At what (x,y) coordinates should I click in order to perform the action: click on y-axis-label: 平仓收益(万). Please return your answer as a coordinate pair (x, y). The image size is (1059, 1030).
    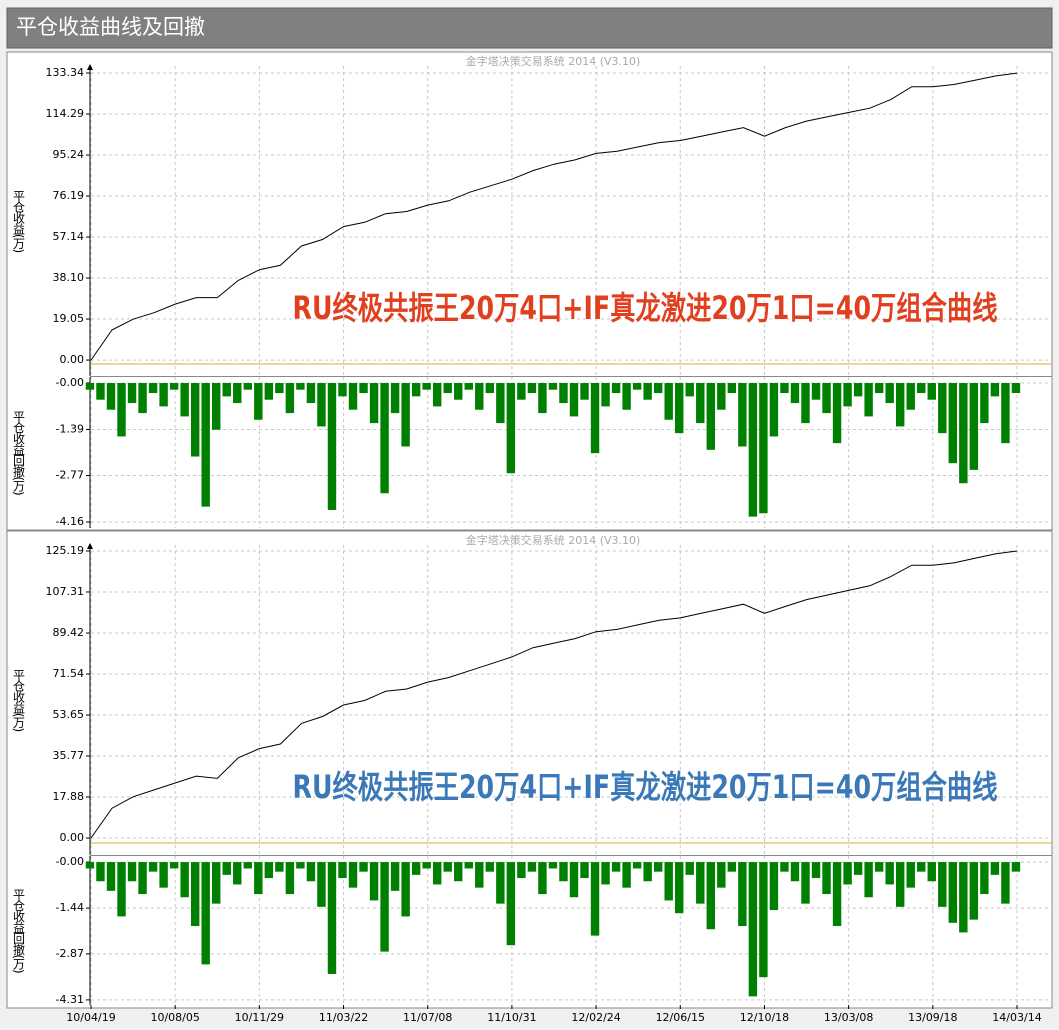
    Looking at the image, I should click on (19, 700).